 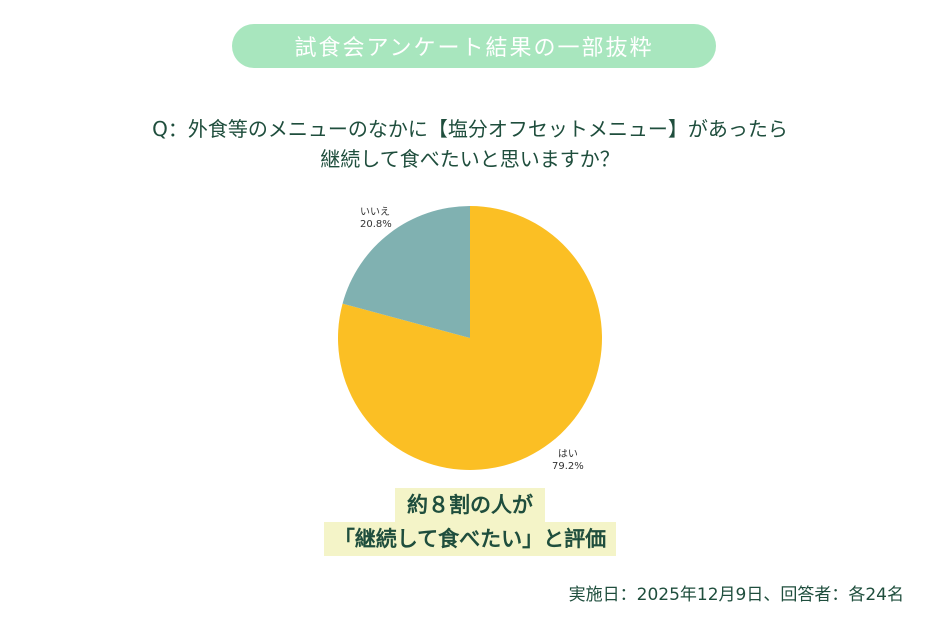 I want to click on pie-slice-no, so click(x=406, y=272).